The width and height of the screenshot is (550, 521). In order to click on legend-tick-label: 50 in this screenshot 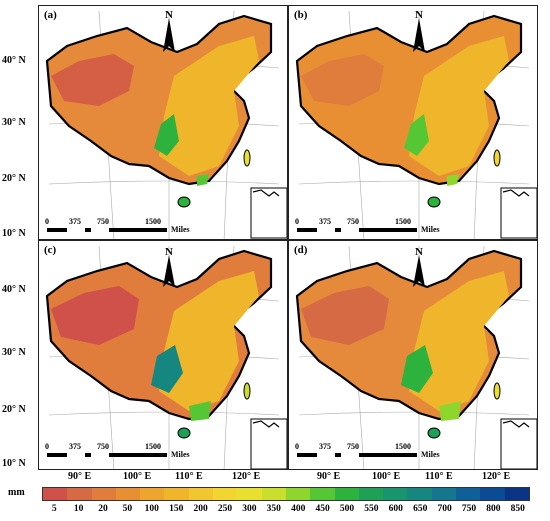, I will do `click(127, 509)`.